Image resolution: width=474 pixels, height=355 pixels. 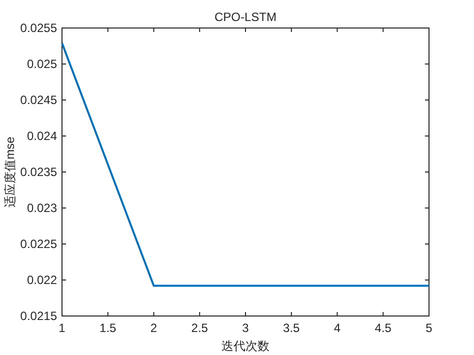 I want to click on y-tick-label: 0.0225, so click(x=39, y=244).